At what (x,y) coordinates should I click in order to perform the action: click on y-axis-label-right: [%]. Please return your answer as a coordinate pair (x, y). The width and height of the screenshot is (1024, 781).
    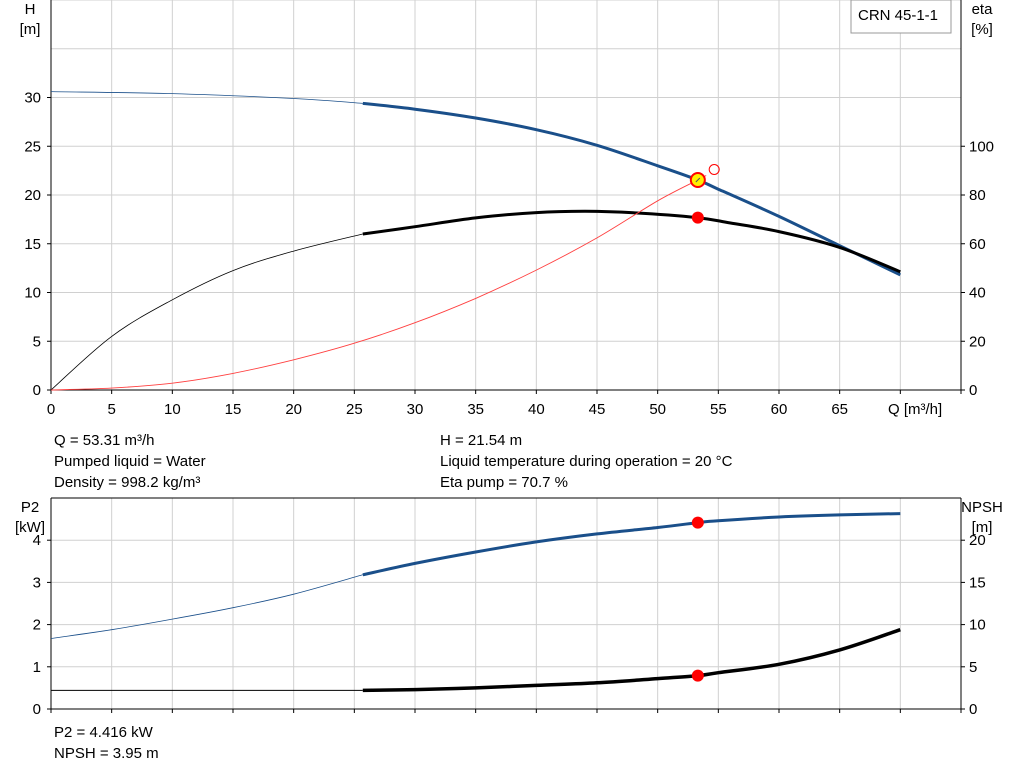
    Looking at the image, I should click on (982, 29).